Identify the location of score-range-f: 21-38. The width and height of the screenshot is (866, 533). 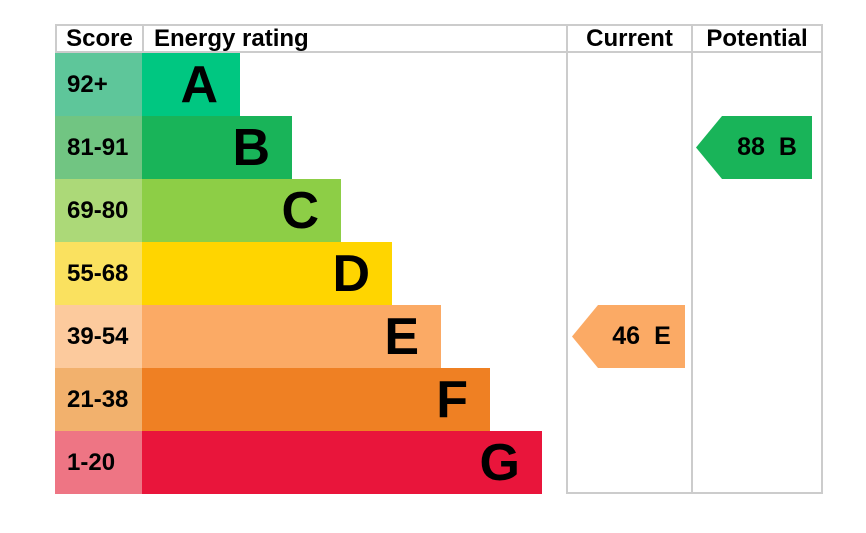
(98, 399).